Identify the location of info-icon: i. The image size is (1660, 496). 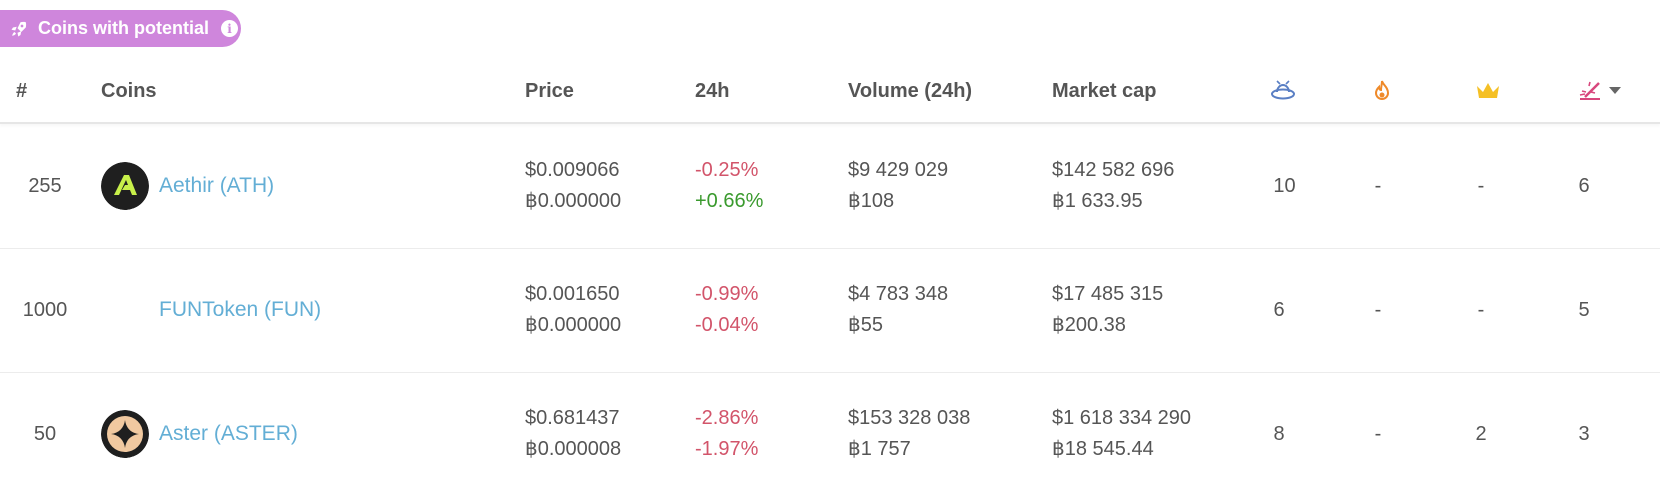
(229, 28).